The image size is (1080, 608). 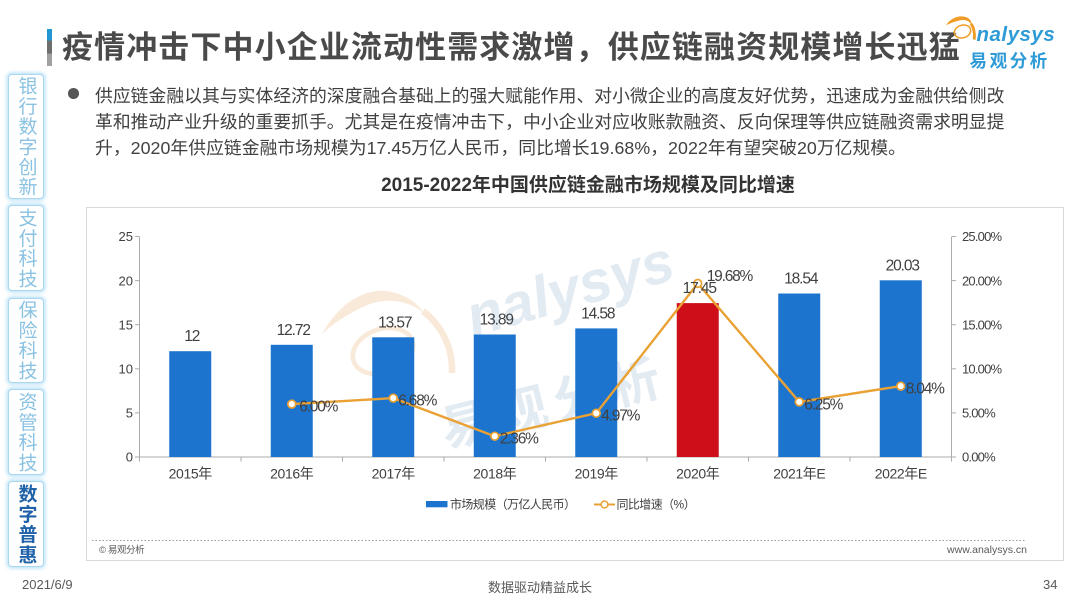 What do you see at coordinates (129, 413) in the screenshot?
I see `svg-text: 5` at bounding box center [129, 413].